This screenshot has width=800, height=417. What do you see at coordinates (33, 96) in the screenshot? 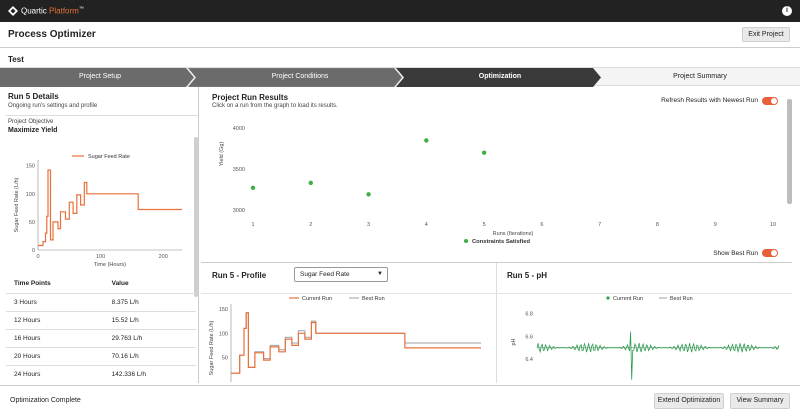
I see `run-details-title: Run 5 Details` at bounding box center [33, 96].